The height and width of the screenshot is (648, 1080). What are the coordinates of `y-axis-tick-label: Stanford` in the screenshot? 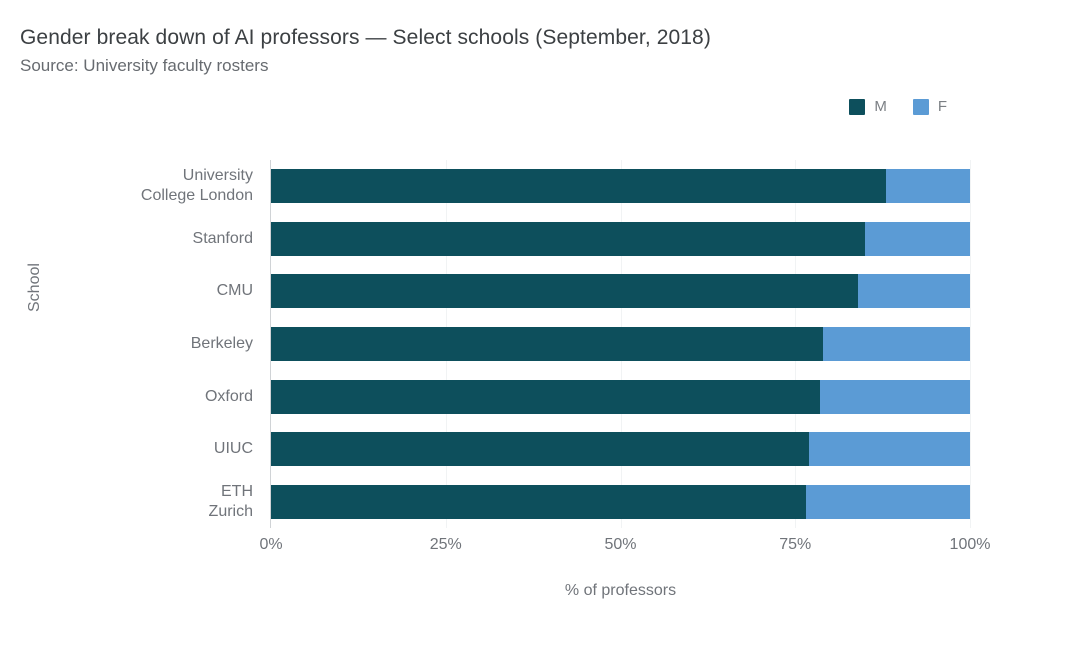 It's located at (222, 238).